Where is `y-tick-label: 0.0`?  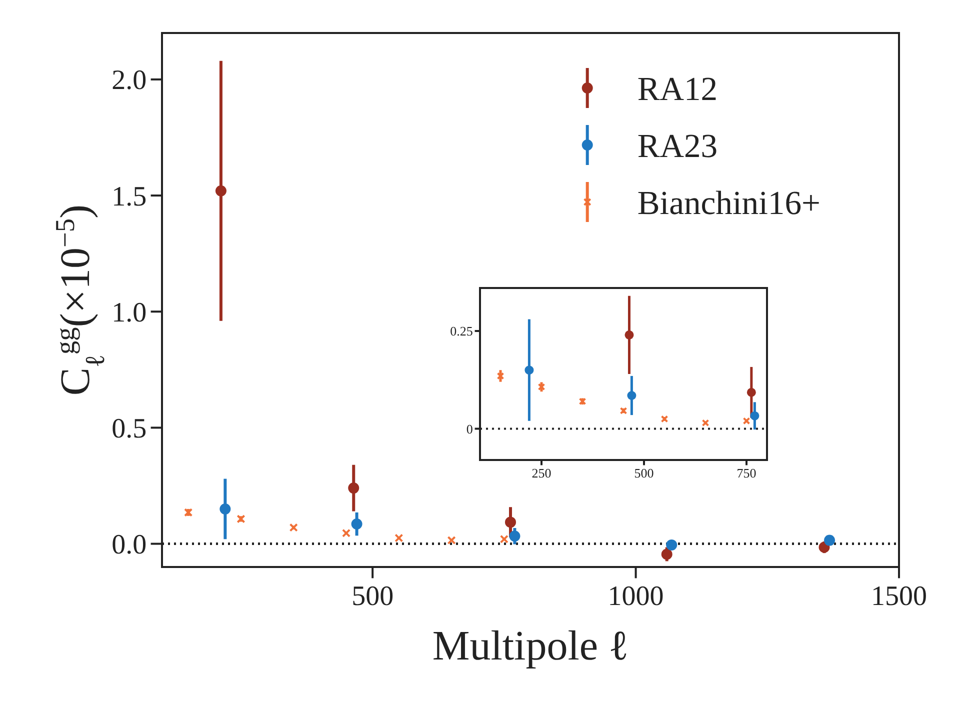
y-tick-label: 0.0 is located at coordinates (129, 545).